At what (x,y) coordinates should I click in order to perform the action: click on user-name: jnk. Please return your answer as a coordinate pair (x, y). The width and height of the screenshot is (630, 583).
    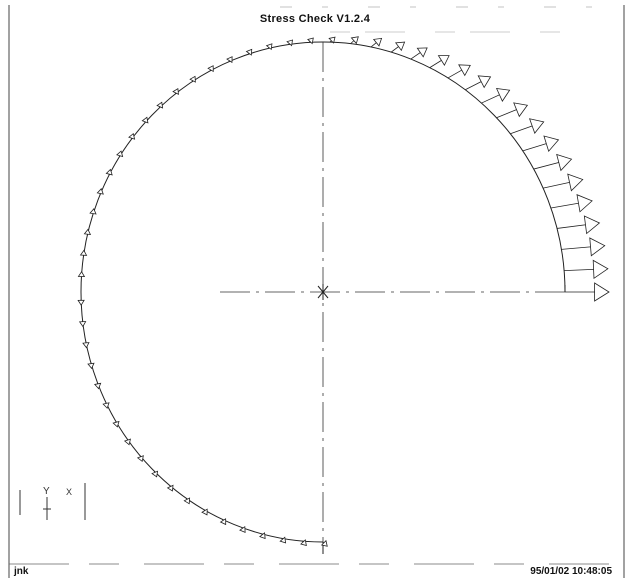
    Looking at the image, I should click on (21, 571).